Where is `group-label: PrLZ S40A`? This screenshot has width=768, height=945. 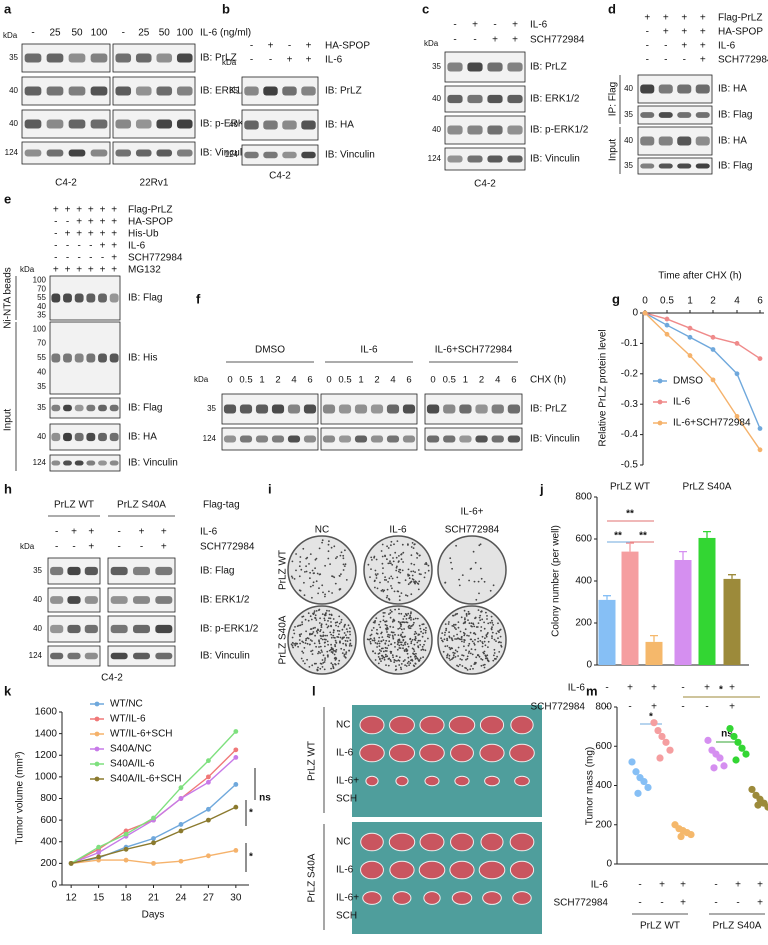 group-label: PrLZ S40A is located at coordinates (737, 926).